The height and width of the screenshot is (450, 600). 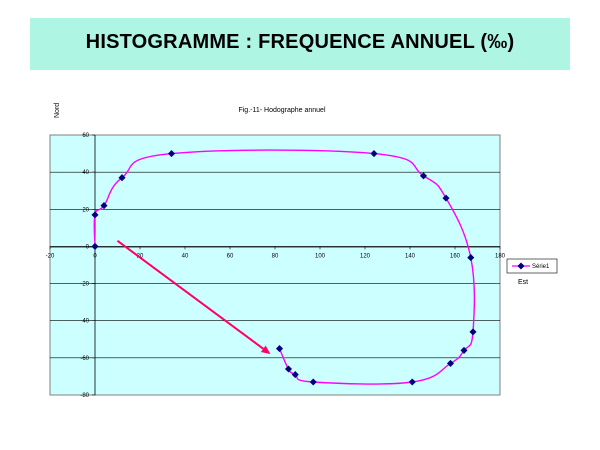 I want to click on y-tick-label: 0, so click(x=88, y=247).